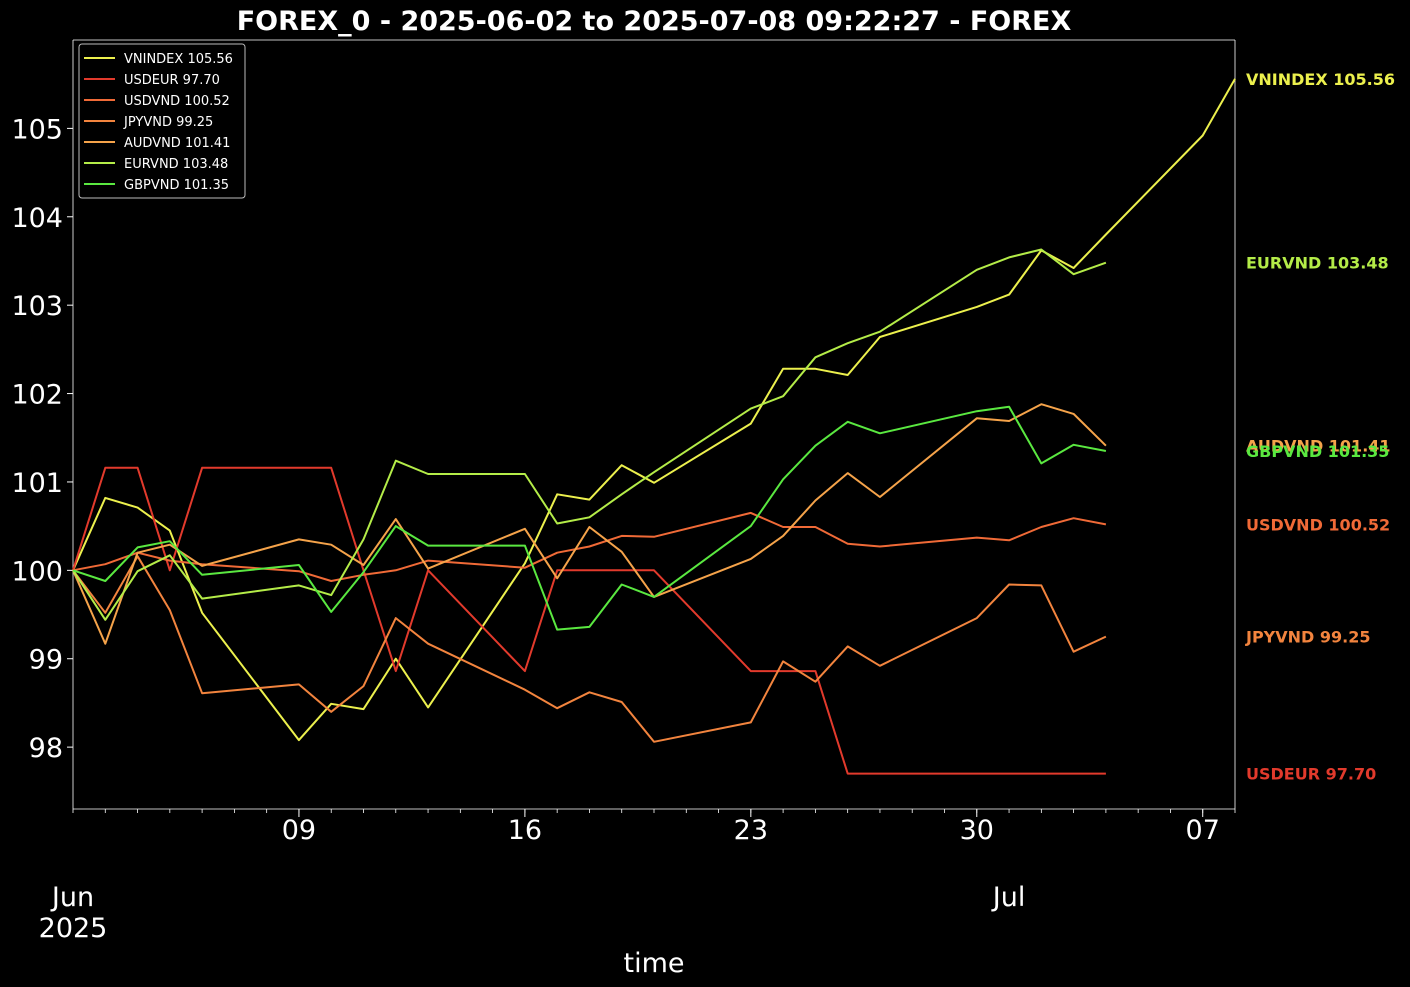  What do you see at coordinates (177, 143) in the screenshot?
I see `legend-entry-audvnd: AUDVND 101.41` at bounding box center [177, 143].